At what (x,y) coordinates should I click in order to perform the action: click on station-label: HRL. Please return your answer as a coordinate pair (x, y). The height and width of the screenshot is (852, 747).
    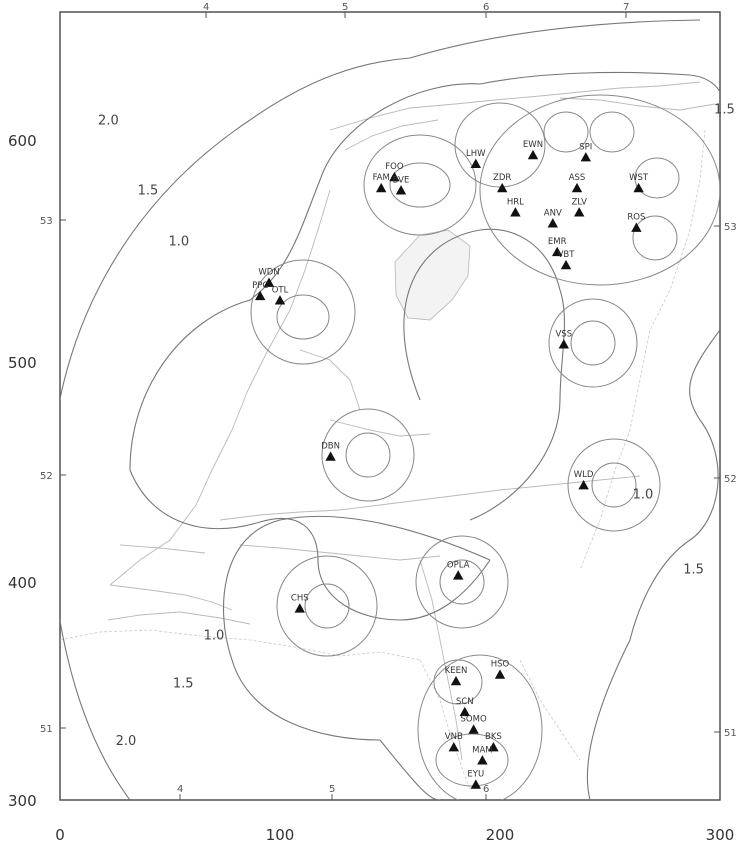
    Looking at the image, I should click on (515, 202).